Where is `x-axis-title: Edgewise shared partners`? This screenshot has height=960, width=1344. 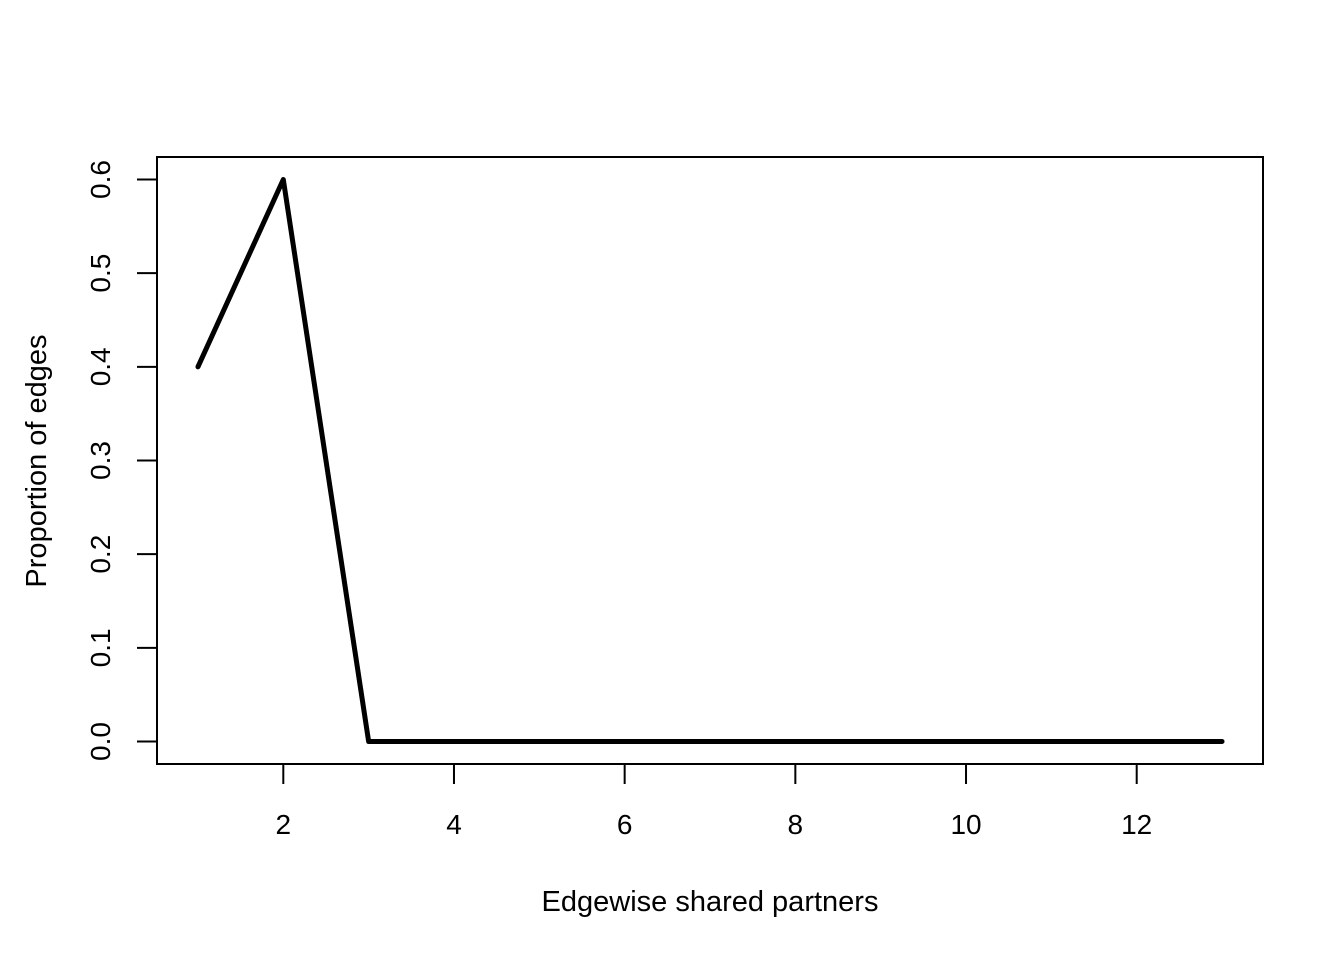
x-axis-title: Edgewise shared partners is located at coordinates (710, 902).